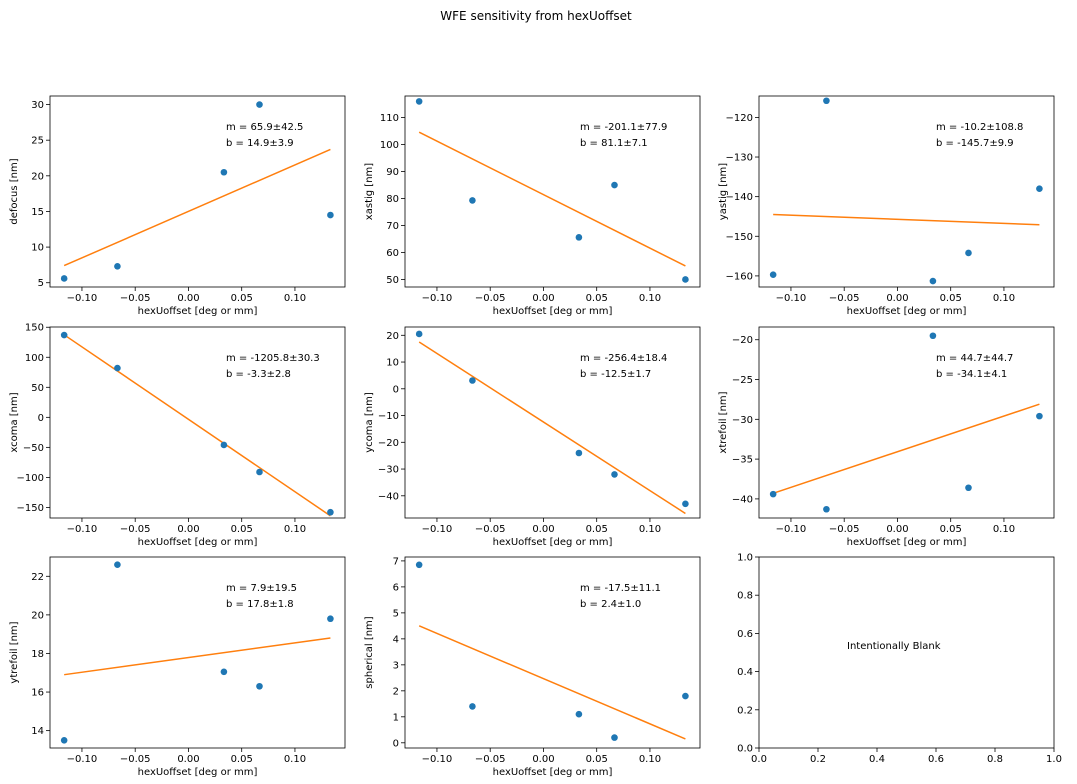 Image resolution: width=1077 pixels, height=784 pixels. I want to click on y-tick-label: 90, so click(392, 172).